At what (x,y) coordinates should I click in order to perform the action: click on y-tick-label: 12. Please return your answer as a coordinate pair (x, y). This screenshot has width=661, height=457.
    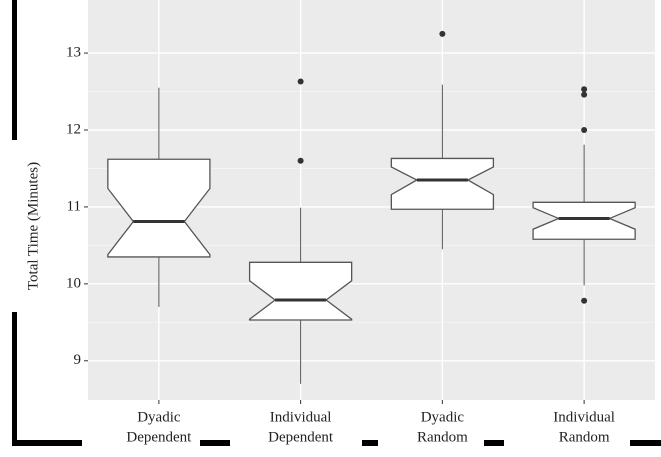
    Looking at the image, I should click on (73, 129).